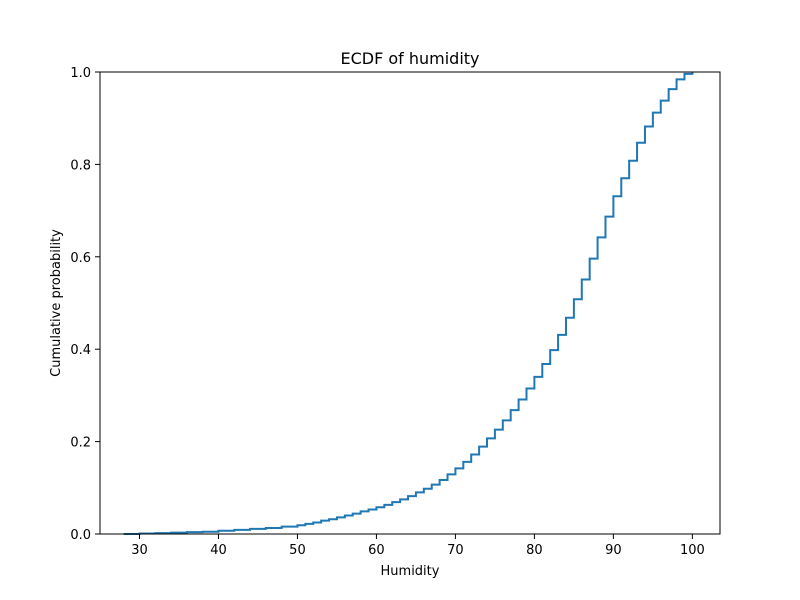 The height and width of the screenshot is (600, 800). Describe the element at coordinates (692, 550) in the screenshot. I see `x-tick-label: 100` at that location.